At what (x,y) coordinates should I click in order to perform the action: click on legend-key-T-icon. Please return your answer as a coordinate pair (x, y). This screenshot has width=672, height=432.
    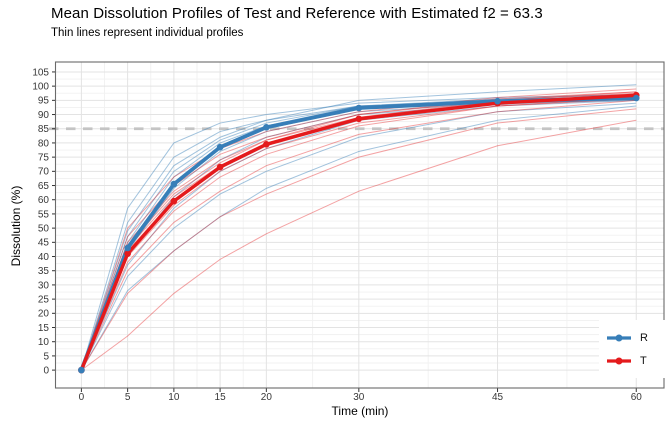
    Looking at the image, I should click on (619, 361).